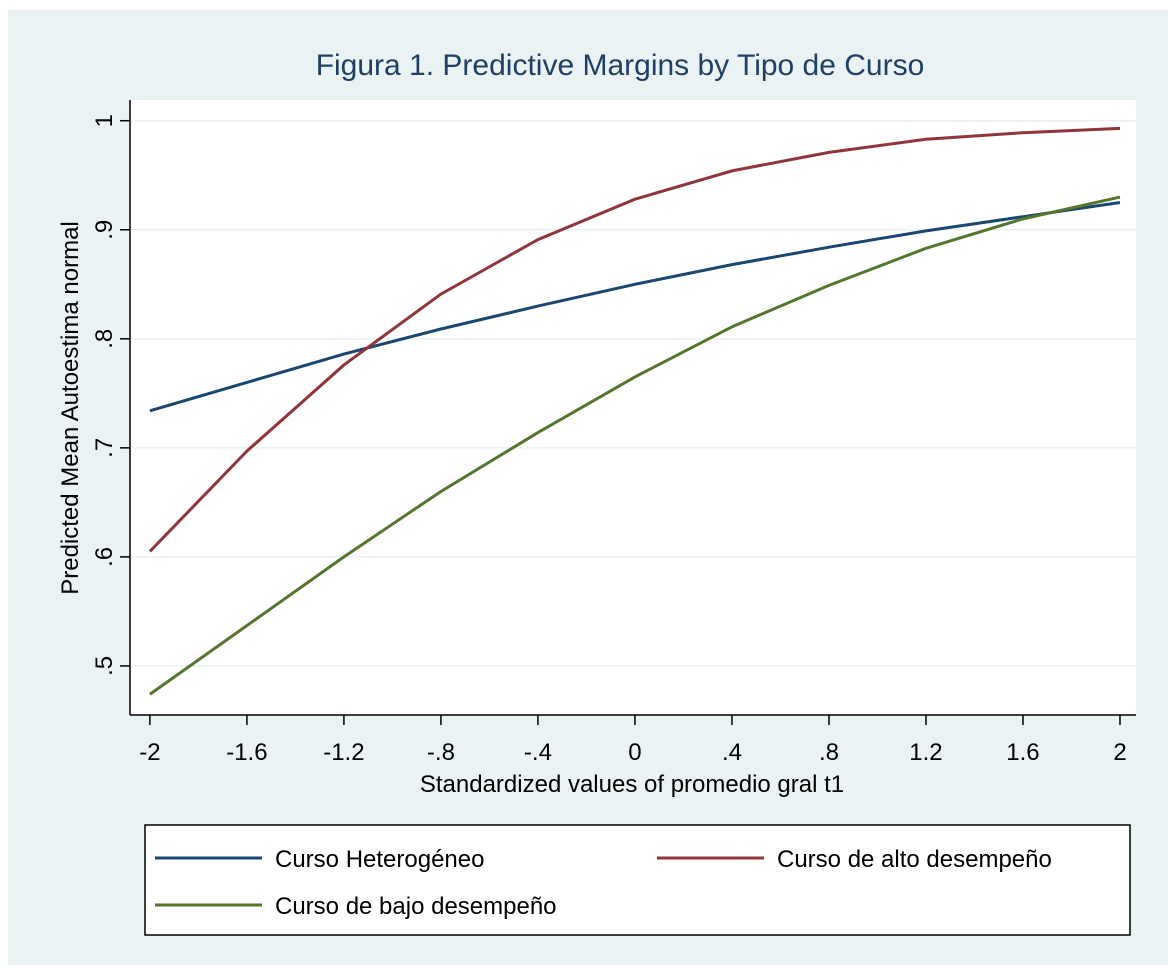  I want to click on y-axis-label: Predicted Mean Autoestima normal, so click(70, 408).